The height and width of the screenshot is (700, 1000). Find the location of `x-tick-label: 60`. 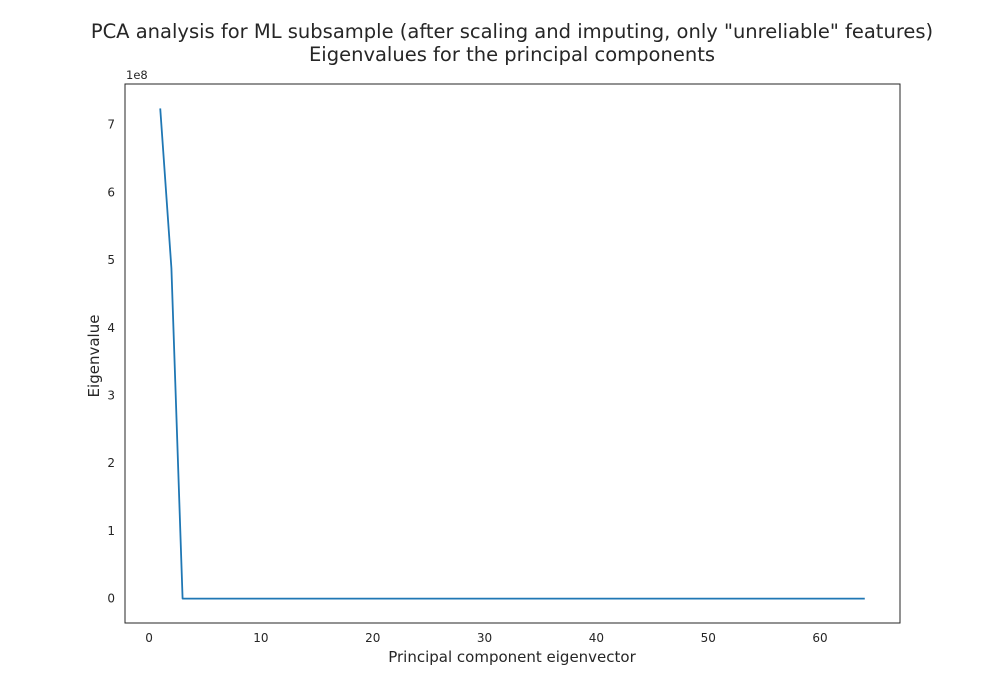

x-tick-label: 60 is located at coordinates (819, 638).